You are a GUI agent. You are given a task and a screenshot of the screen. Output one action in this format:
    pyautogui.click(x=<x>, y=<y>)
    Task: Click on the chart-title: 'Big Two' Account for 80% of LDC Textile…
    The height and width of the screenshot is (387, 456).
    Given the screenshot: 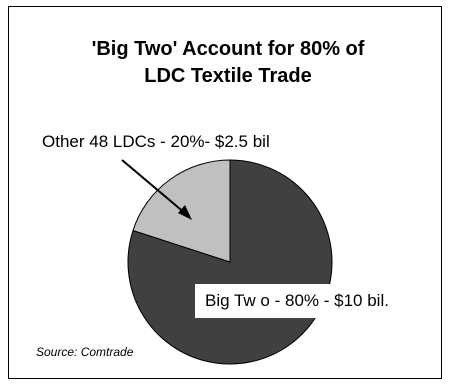 What is the action you would take?
    pyautogui.click(x=228, y=63)
    